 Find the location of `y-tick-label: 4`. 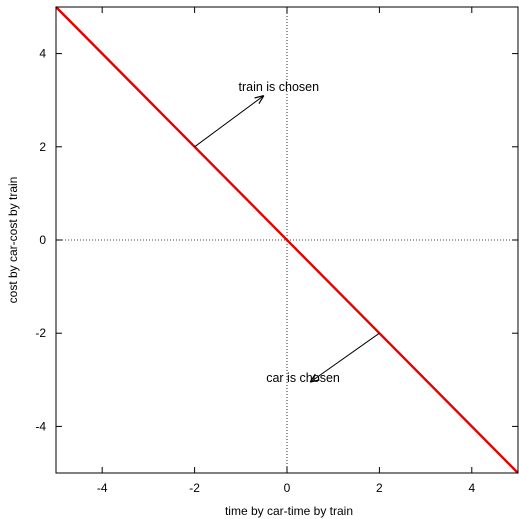

y-tick-label: 4 is located at coordinates (42, 54).